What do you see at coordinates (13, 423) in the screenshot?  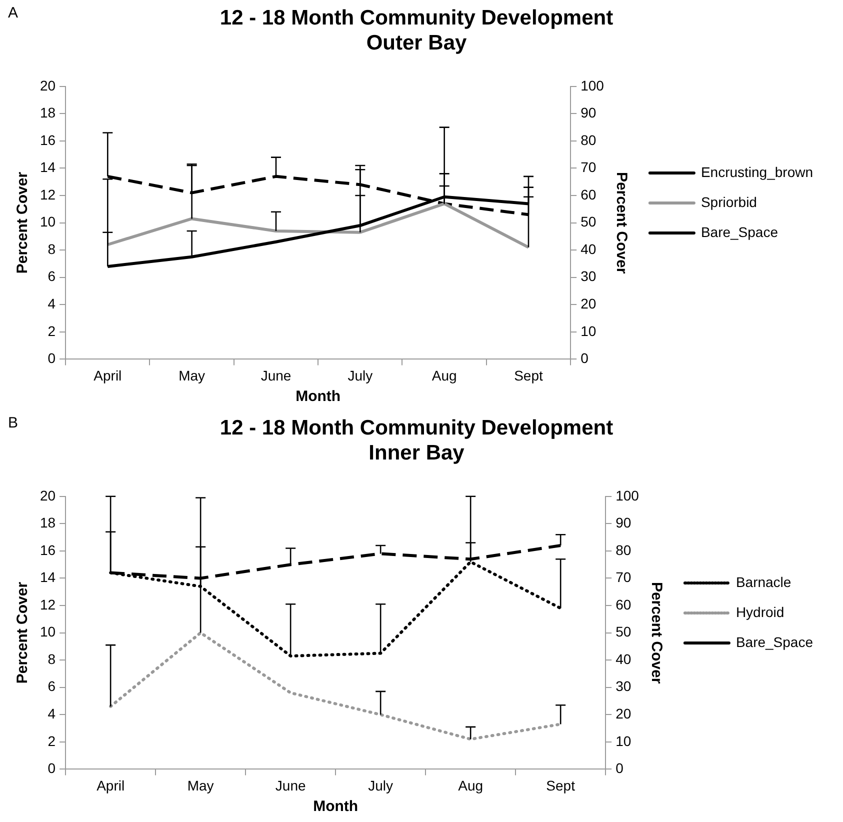 I see `text: B` at bounding box center [13, 423].